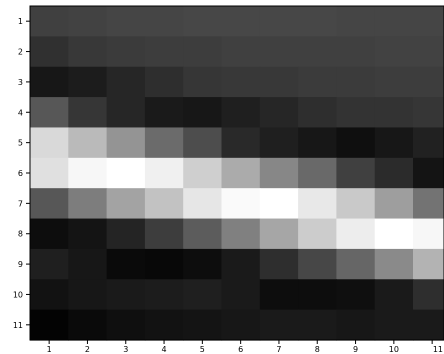  What do you see at coordinates (202, 349) in the screenshot?
I see `x-tick-label-5: 5` at bounding box center [202, 349].